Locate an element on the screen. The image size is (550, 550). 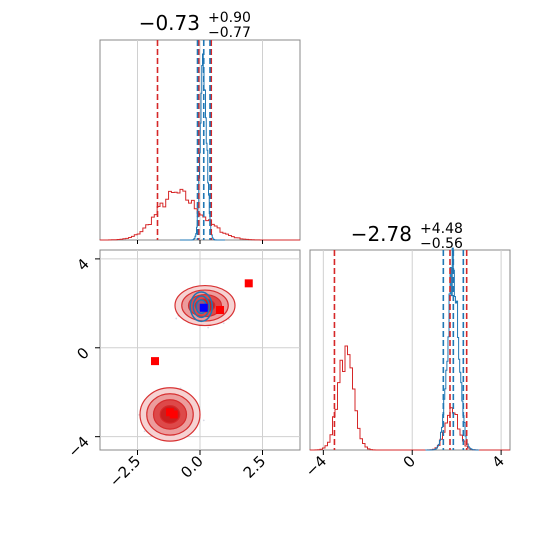
right-frame is located at coordinates (410, 350).